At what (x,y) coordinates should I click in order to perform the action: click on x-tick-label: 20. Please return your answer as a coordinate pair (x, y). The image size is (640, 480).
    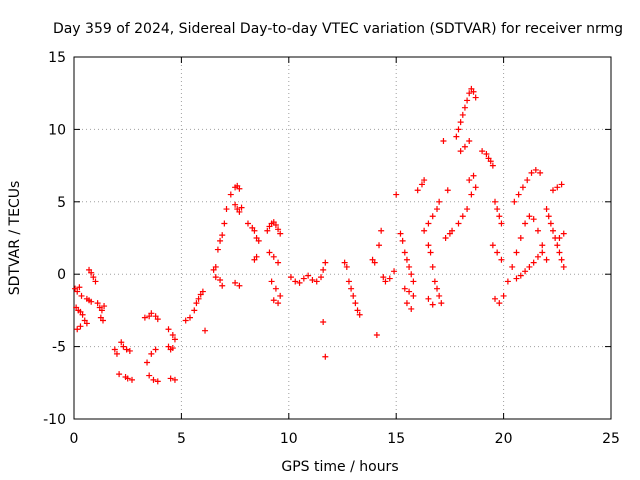
    Looking at the image, I should click on (504, 439).